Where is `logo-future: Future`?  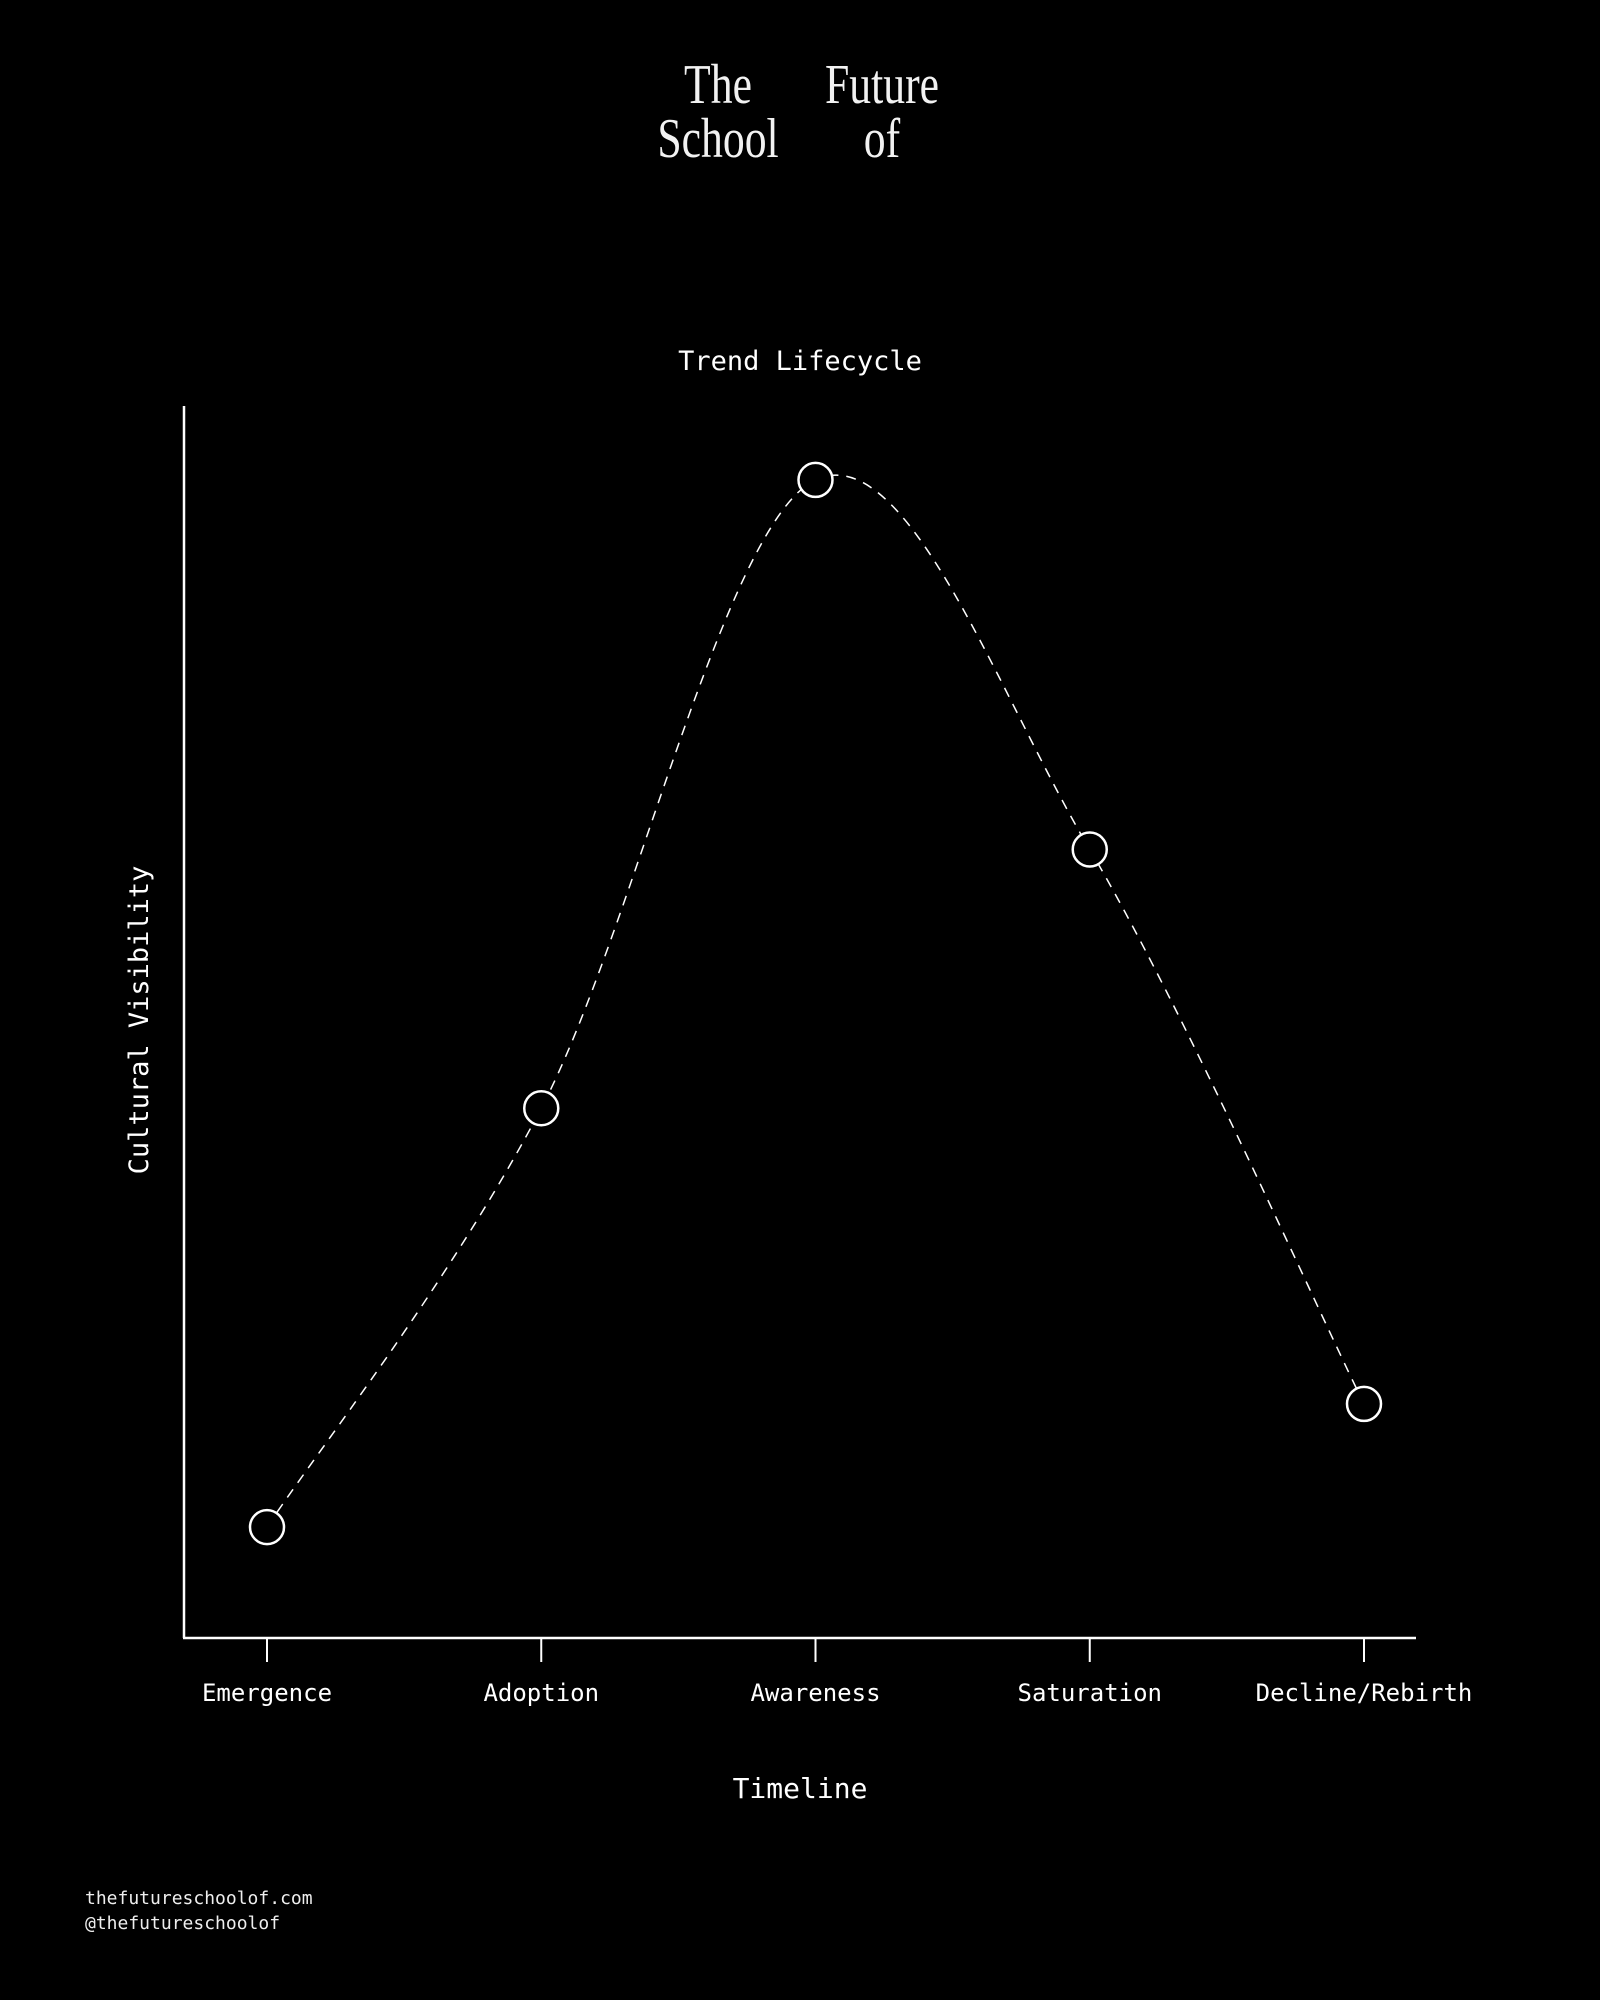 logo-future: Future is located at coordinates (882, 85).